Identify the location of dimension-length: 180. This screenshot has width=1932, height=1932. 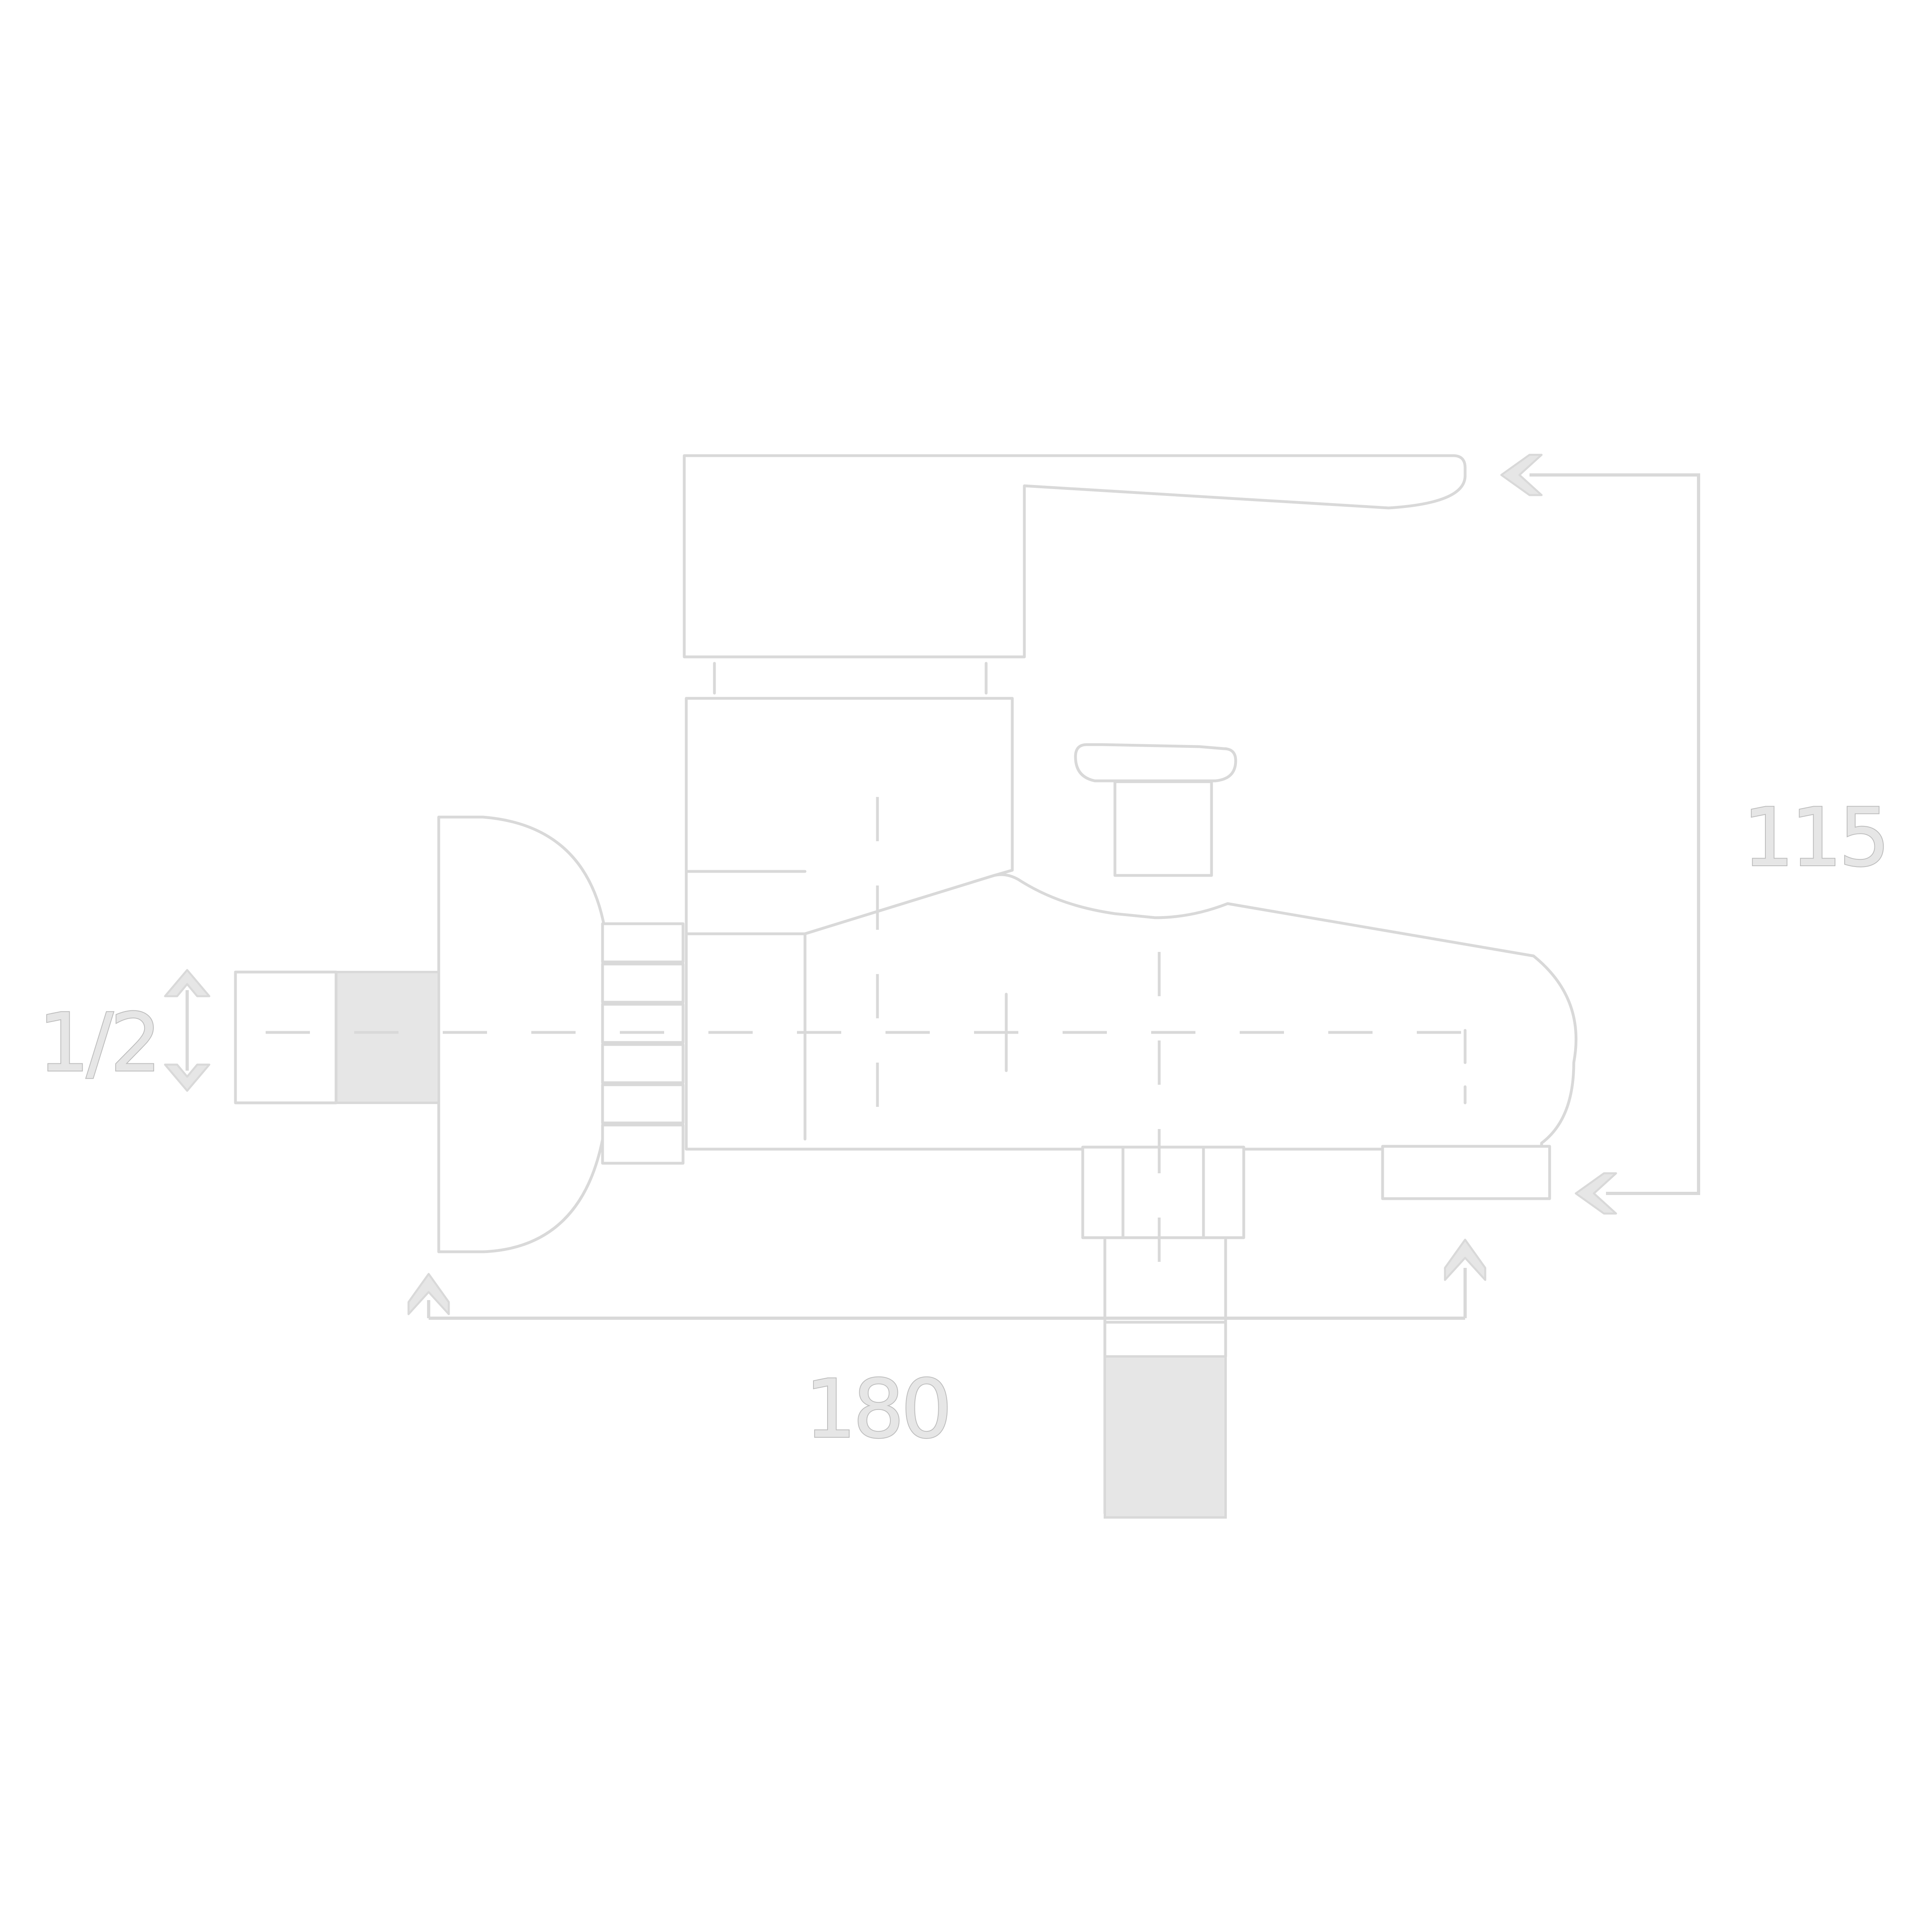
(946, 1347).